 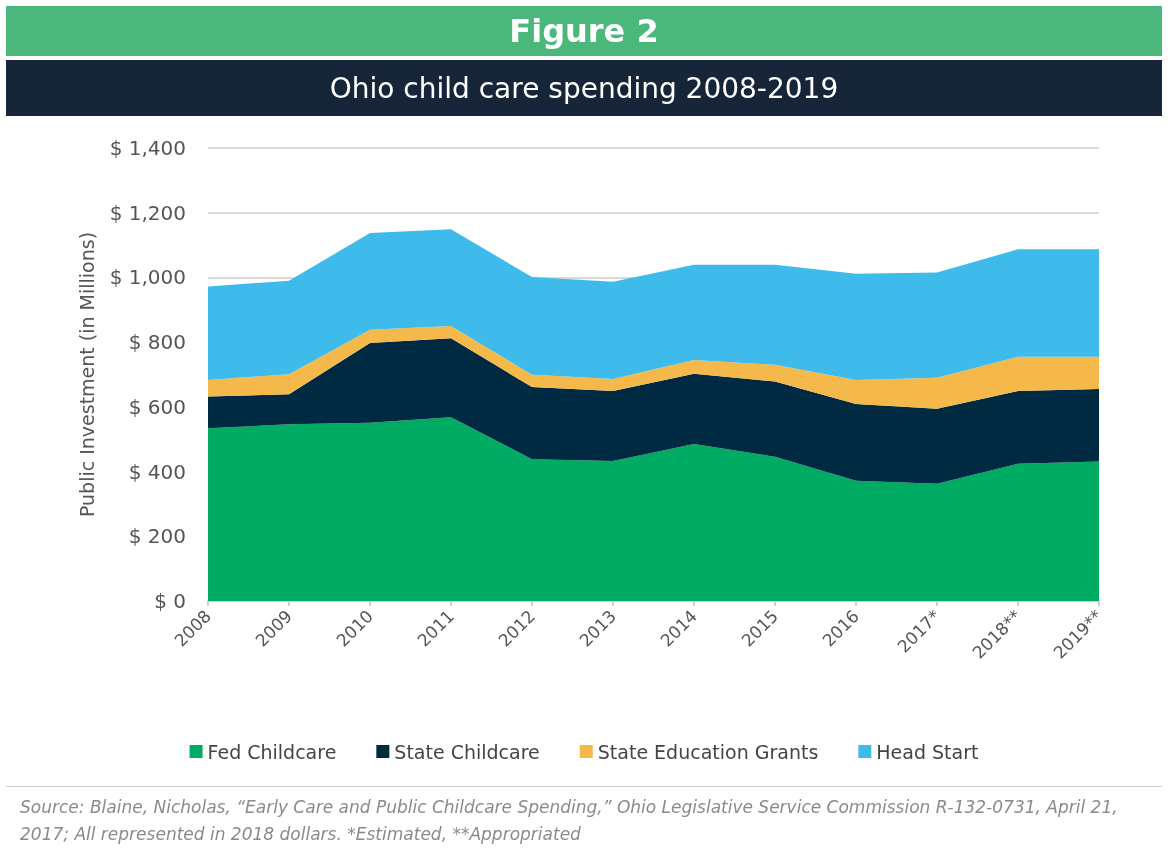 I want to click on legend-label: State Childcare, so click(x=467, y=751).